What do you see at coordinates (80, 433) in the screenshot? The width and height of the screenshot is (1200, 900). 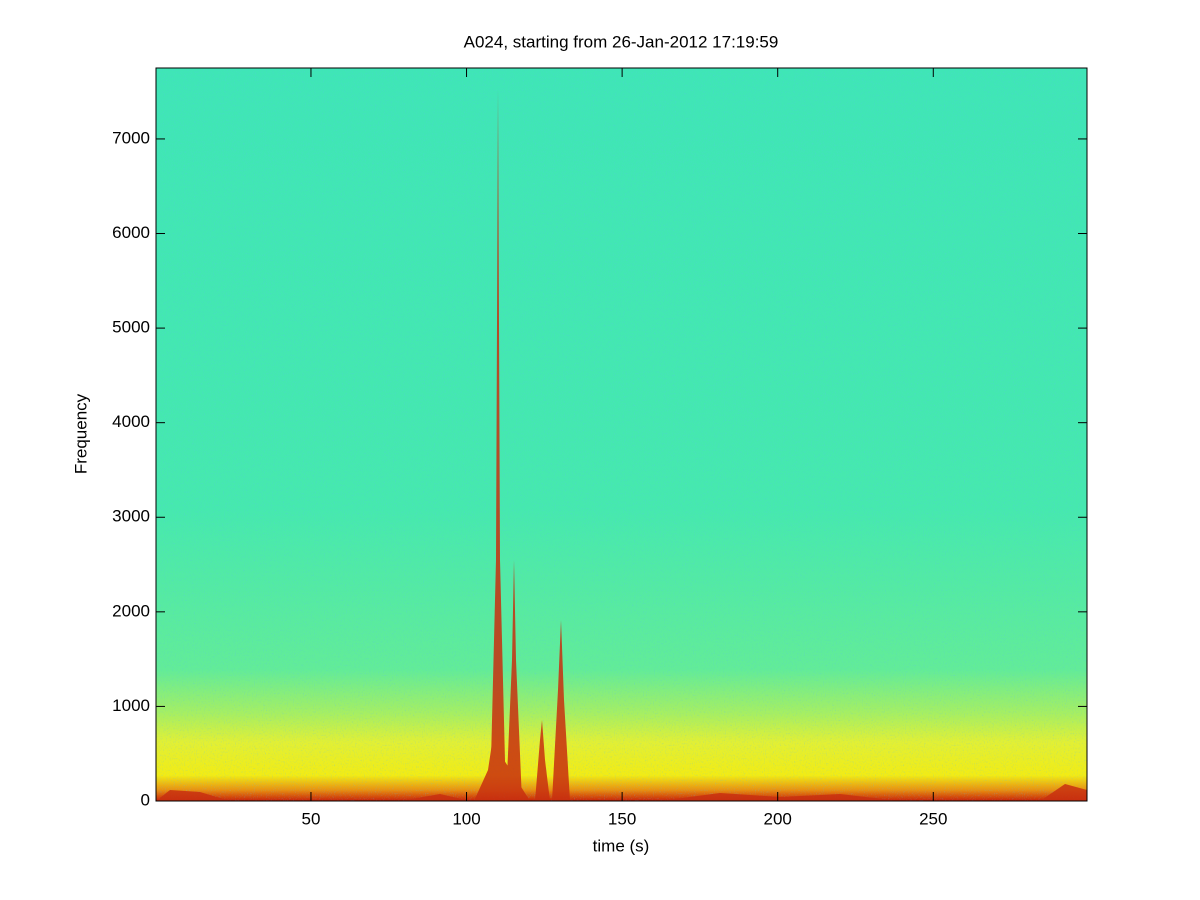 I see `y-axis-label: Frequency` at bounding box center [80, 433].